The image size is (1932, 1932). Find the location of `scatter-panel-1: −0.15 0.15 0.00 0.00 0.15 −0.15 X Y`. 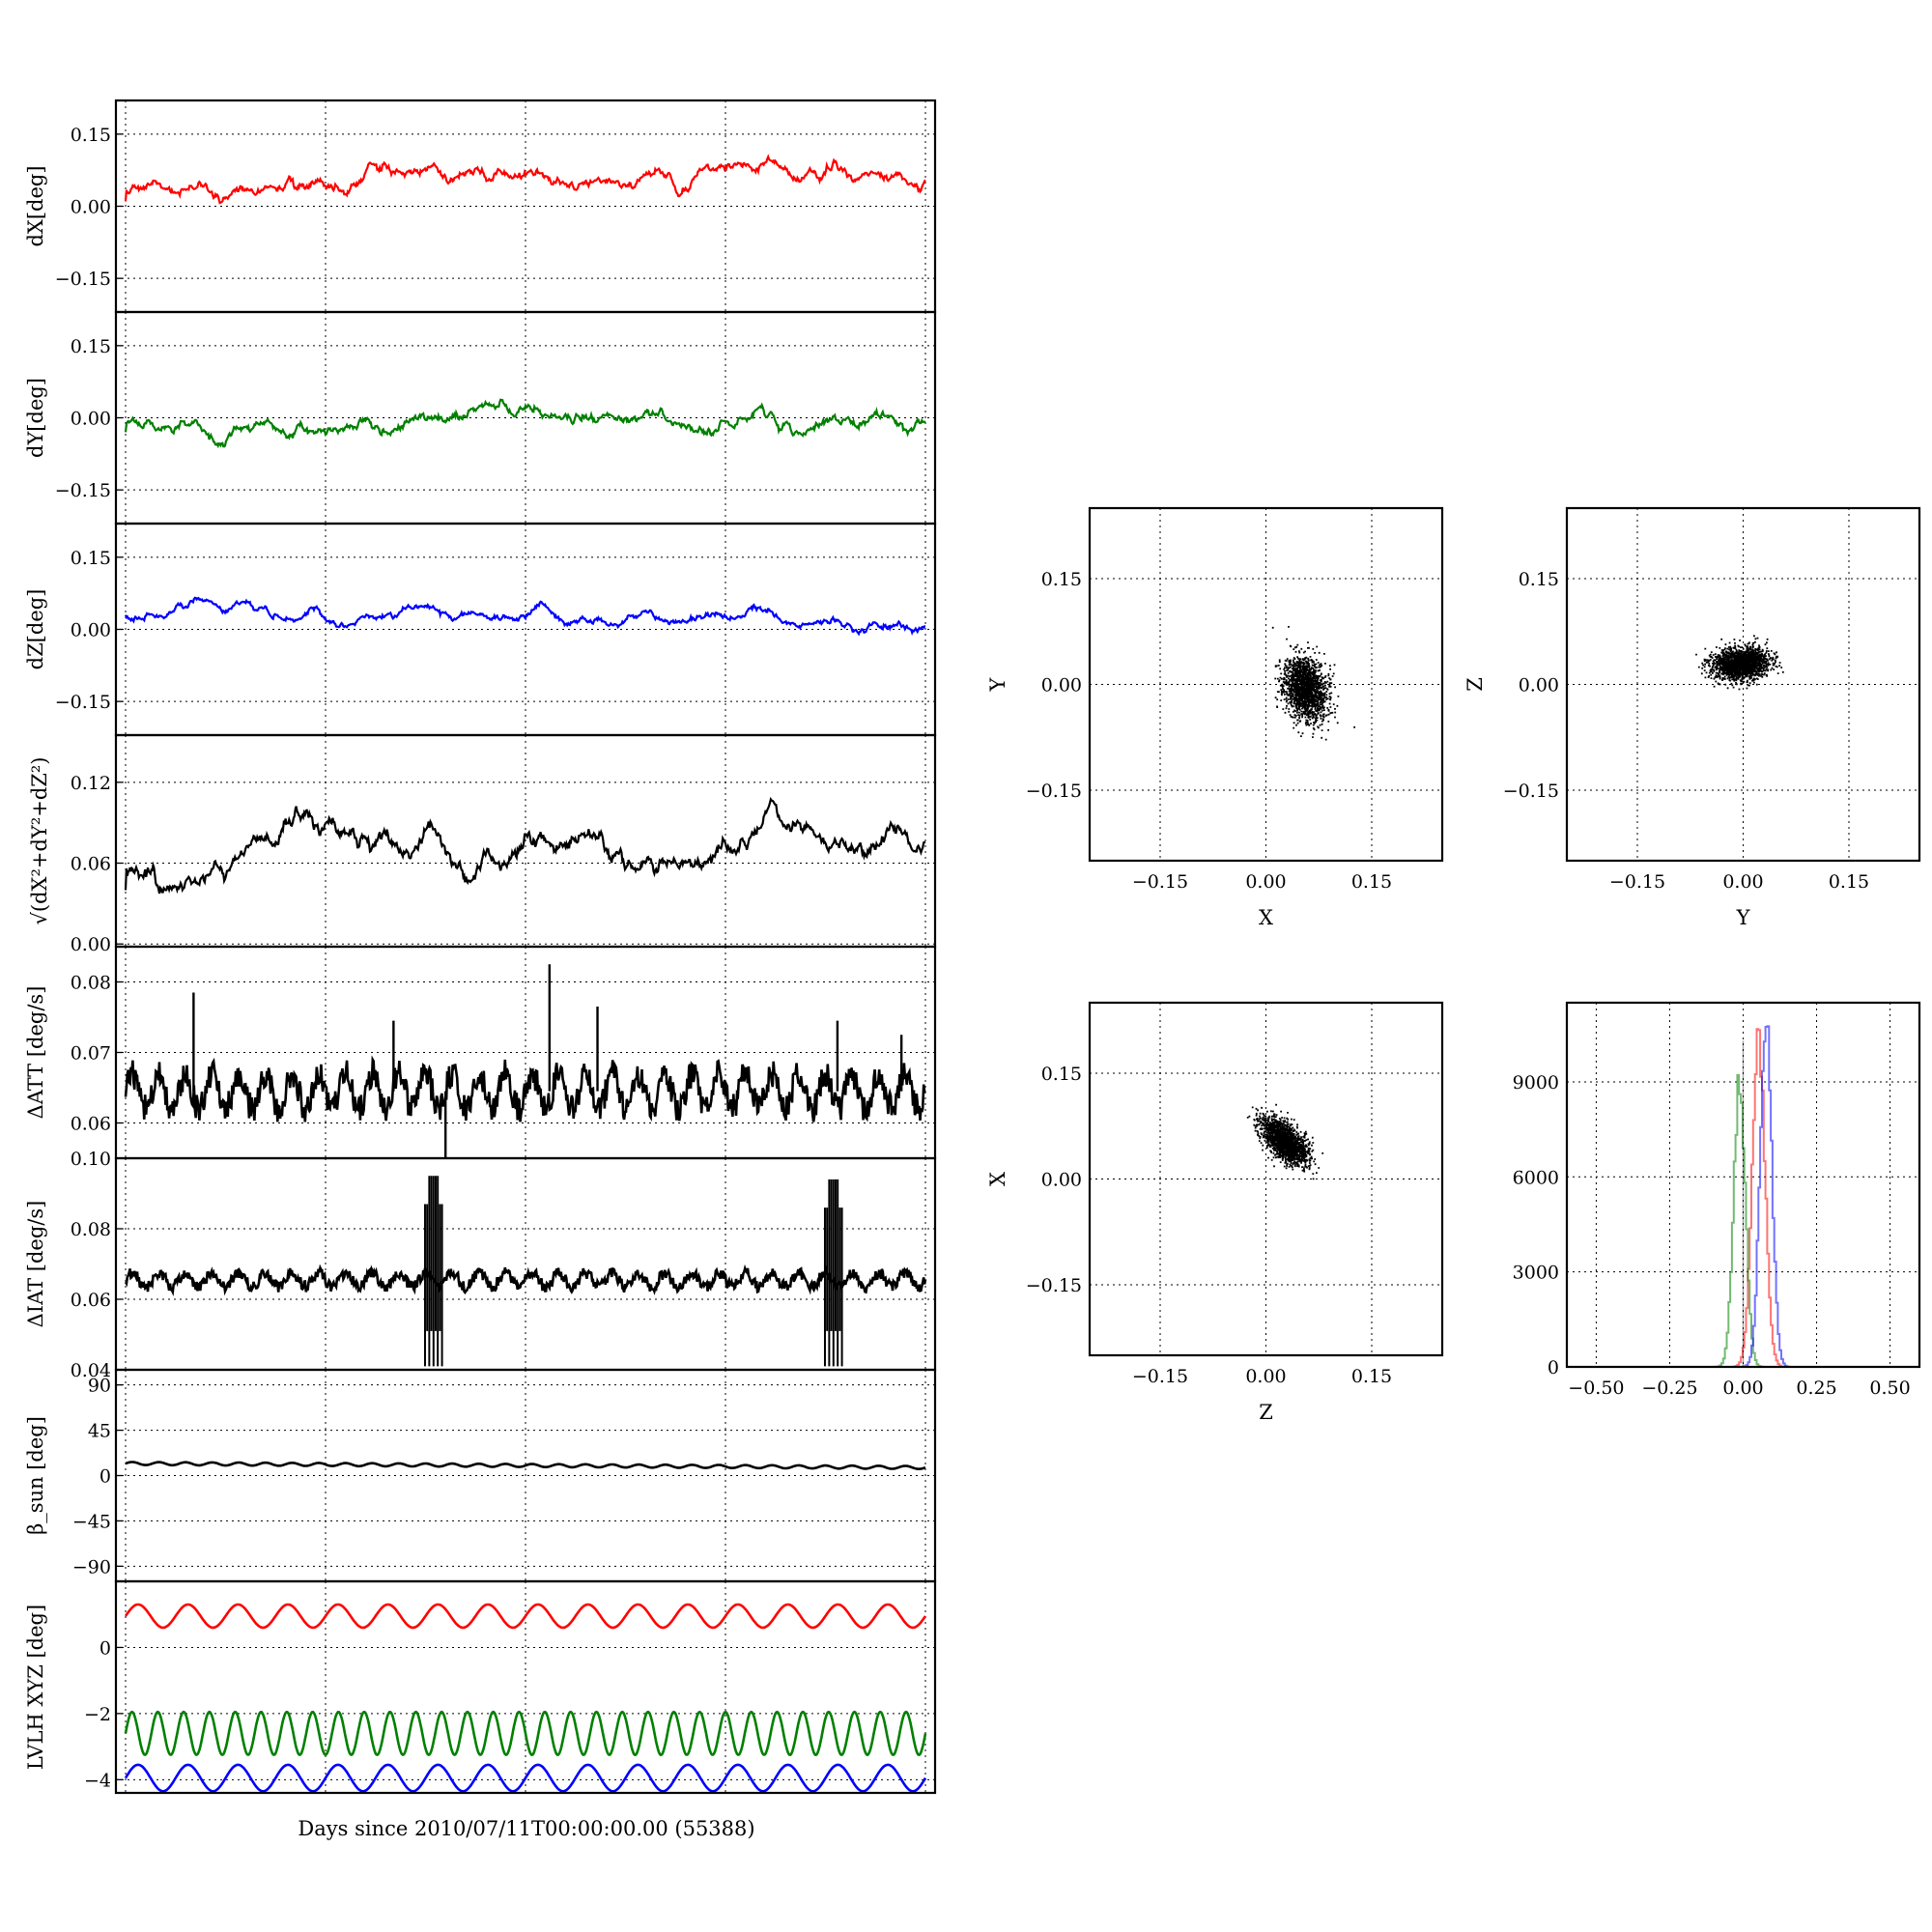

scatter-panel-1: −0.15 0.15 0.00 0.00 0.15 −0.15 X Y is located at coordinates (1215, 717).